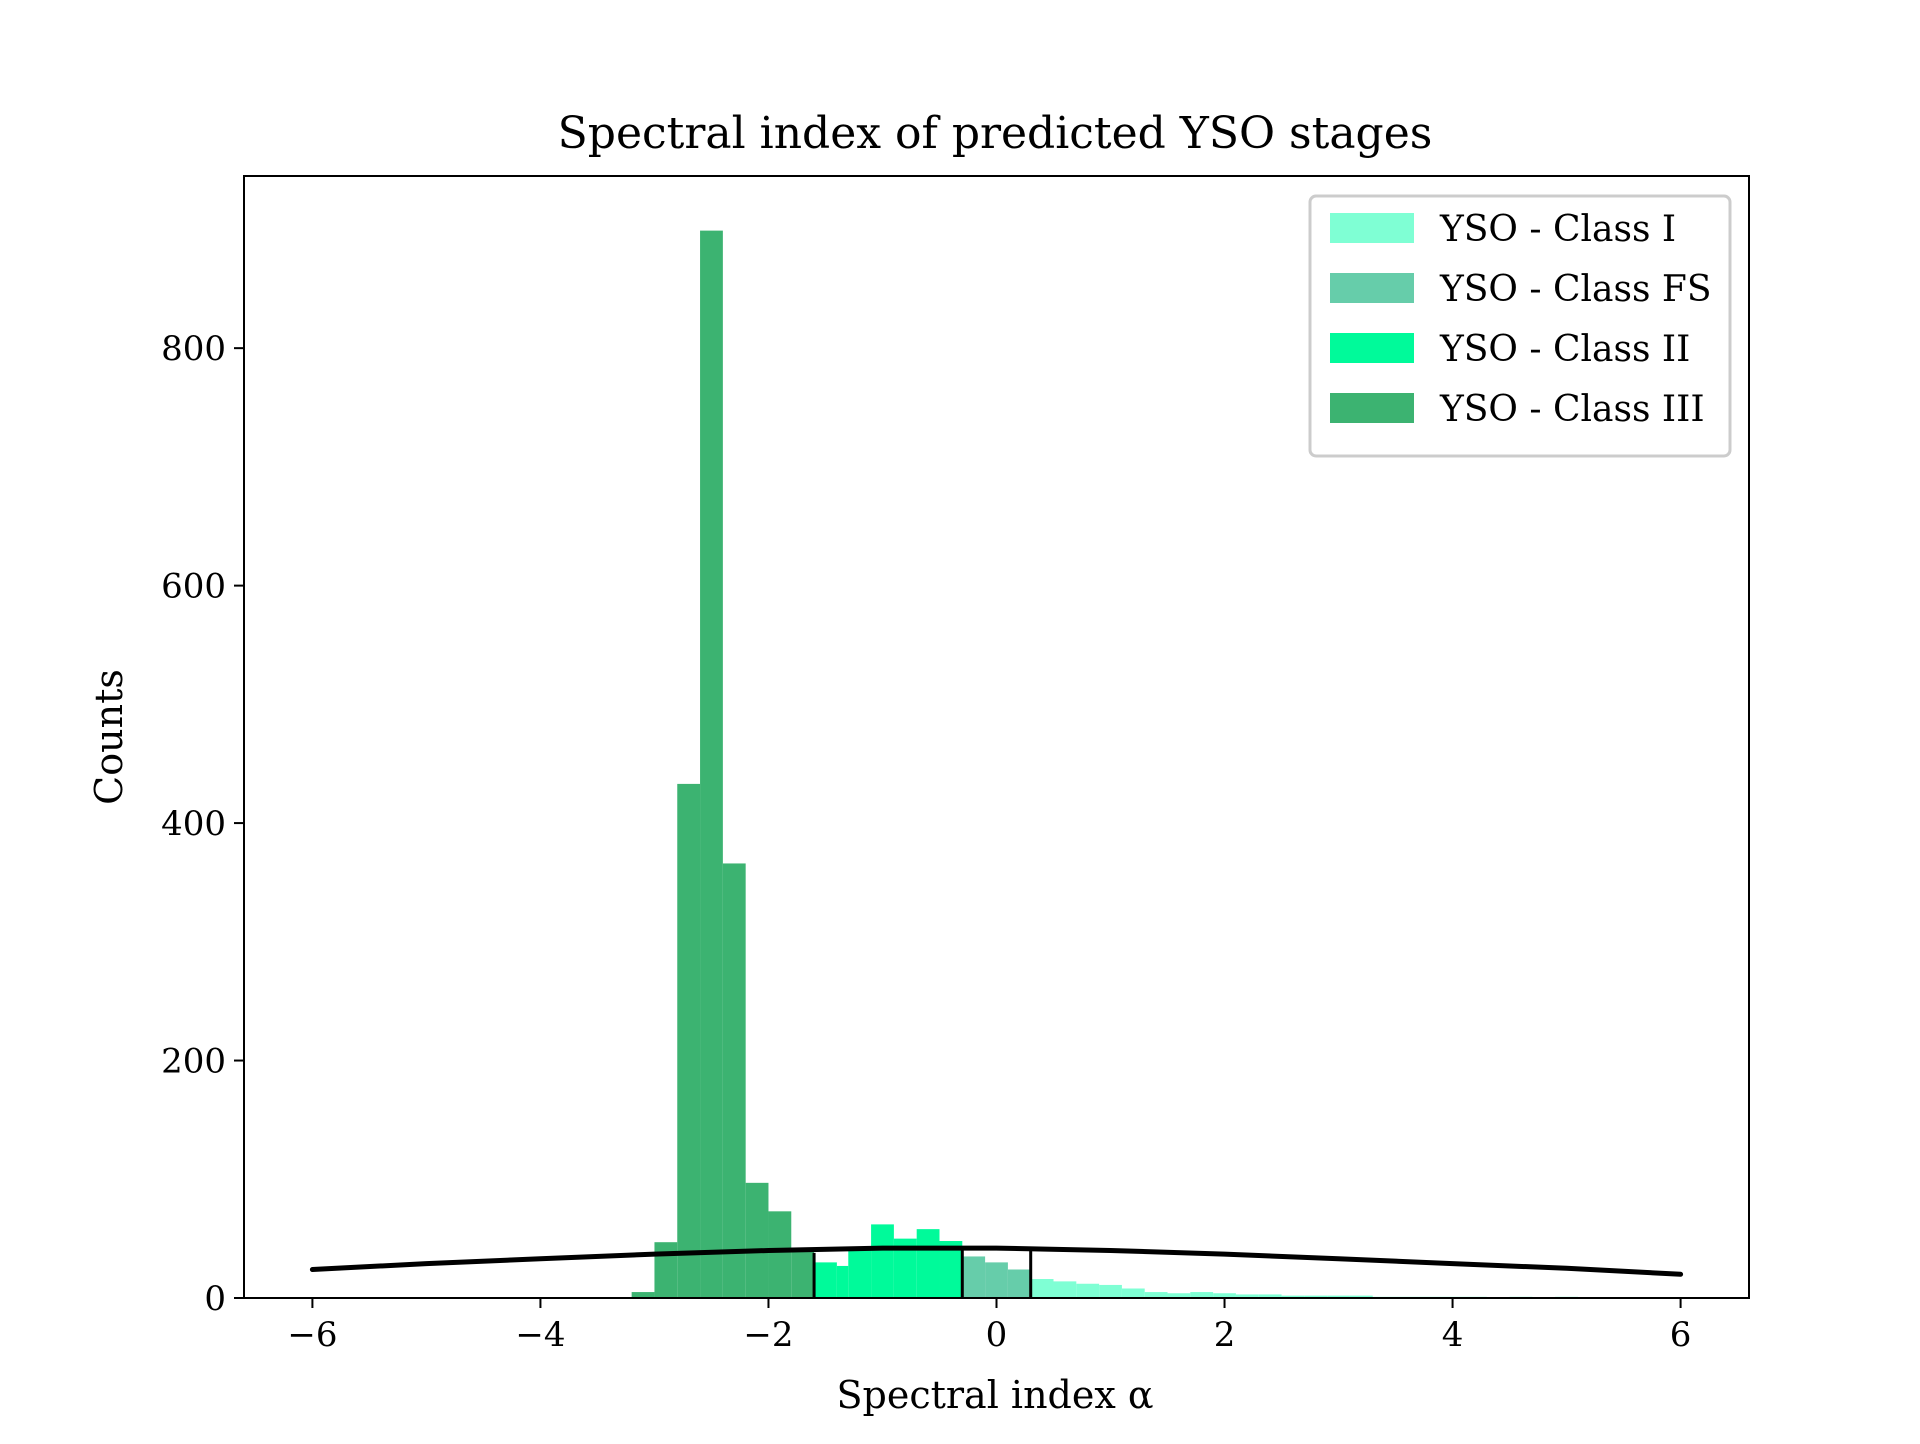 The width and height of the screenshot is (1920, 1444). I want to click on y-tick-label-3: 400, so click(193, 824).